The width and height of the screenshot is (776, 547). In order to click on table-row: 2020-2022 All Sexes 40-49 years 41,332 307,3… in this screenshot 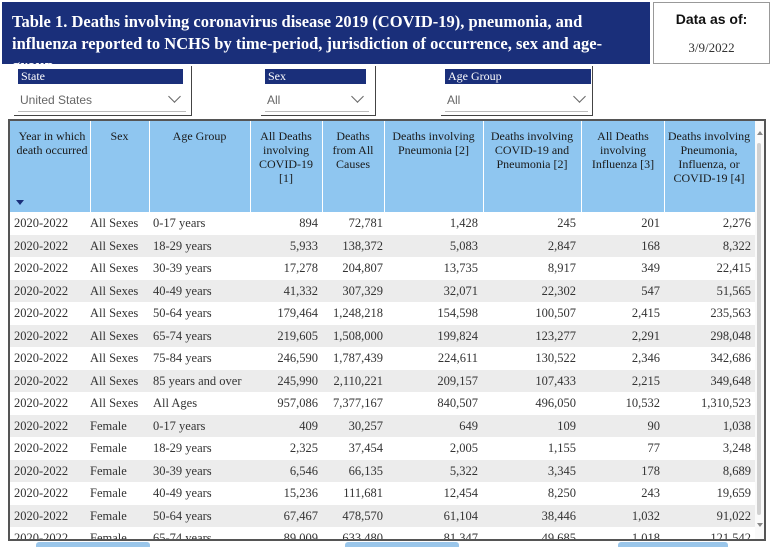, I will do `click(382, 290)`.